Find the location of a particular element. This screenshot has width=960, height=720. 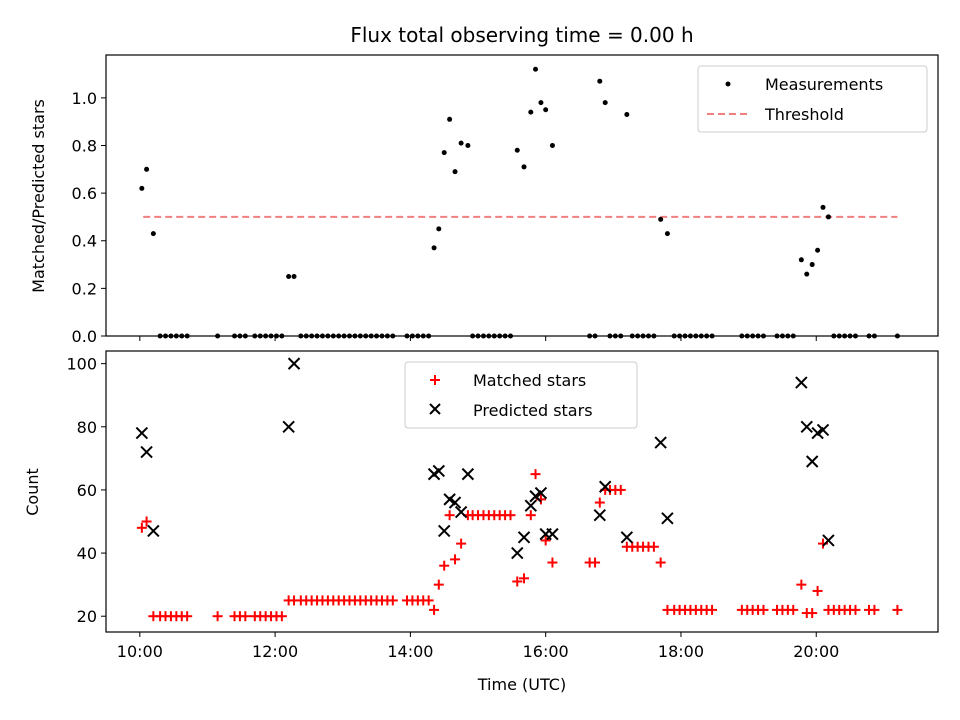

y-tick-label: 40 is located at coordinates (87, 553).